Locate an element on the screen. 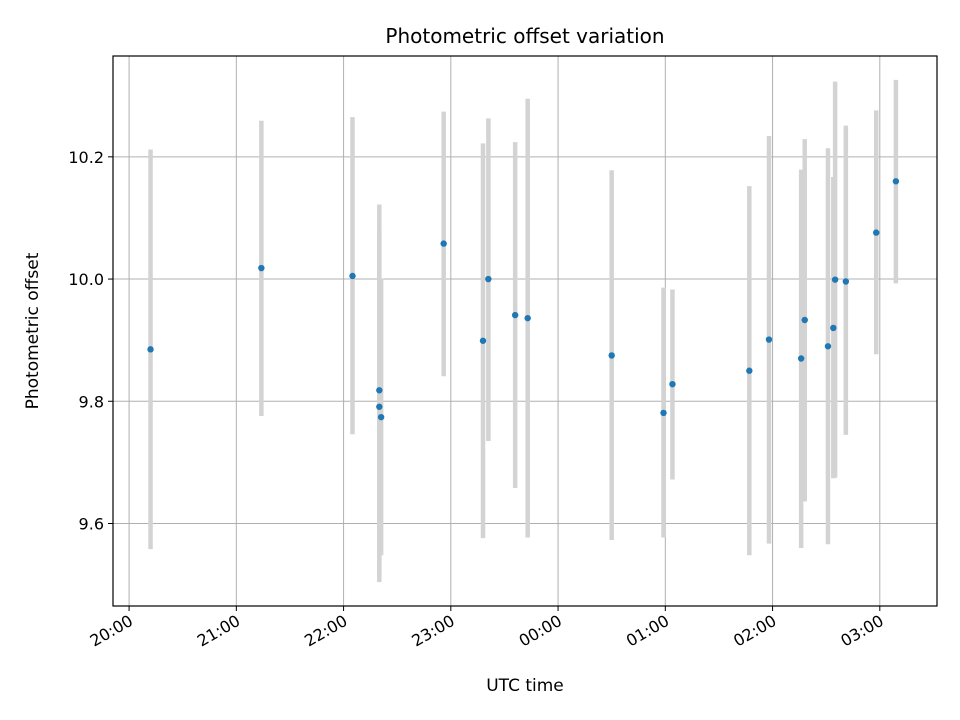  y-tick-label: 9.8 is located at coordinates (91, 401).